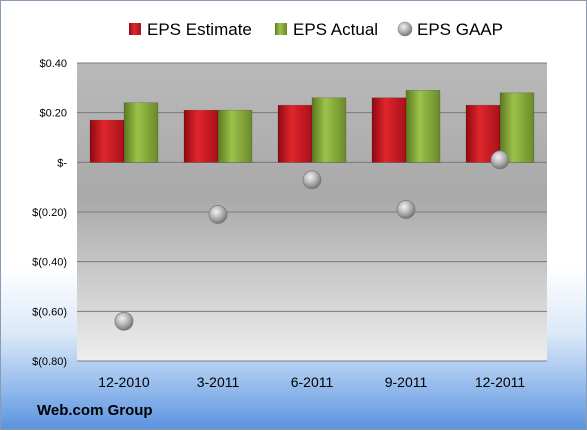 The image size is (587, 431). I want to click on bars, so click(312, 126).